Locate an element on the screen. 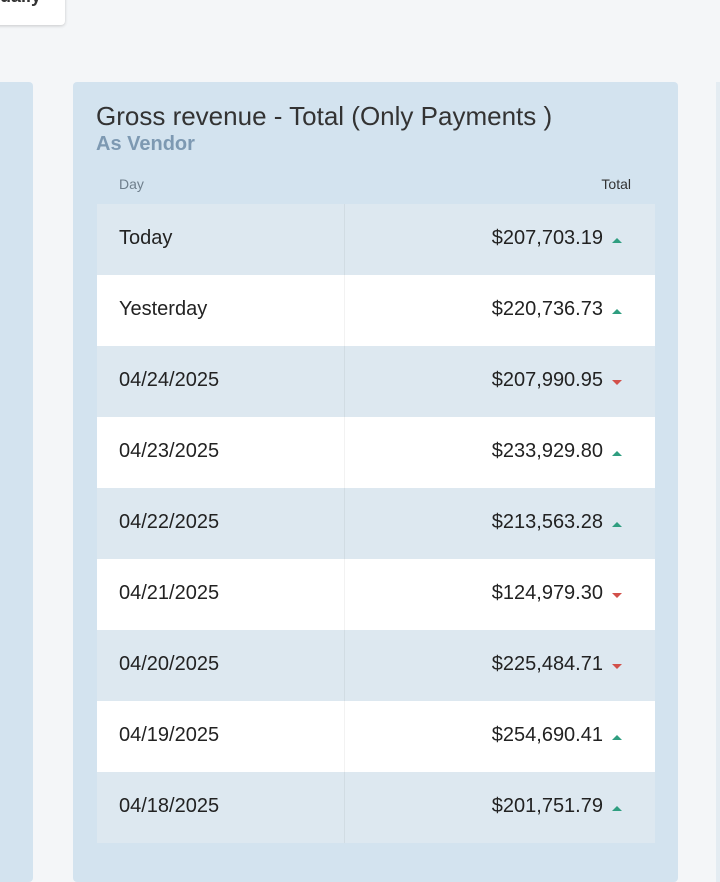 Image resolution: width=720 pixels, height=882 pixels. day-cell: 04/23/2025 is located at coordinates (169, 451).